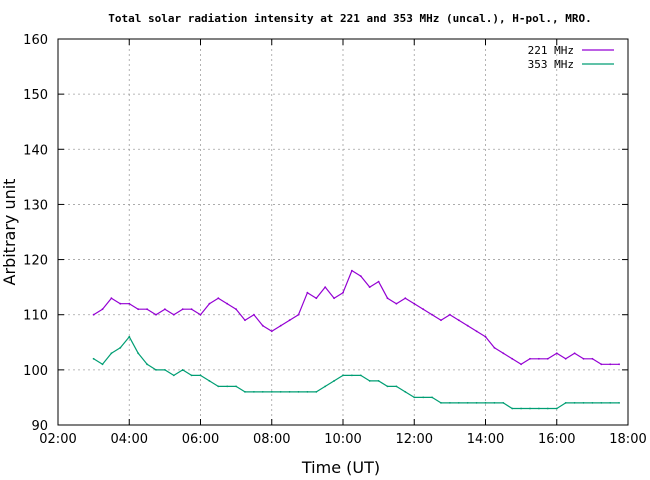  Describe the element at coordinates (35, 150) in the screenshot. I see `y-tick-label: 140` at that location.